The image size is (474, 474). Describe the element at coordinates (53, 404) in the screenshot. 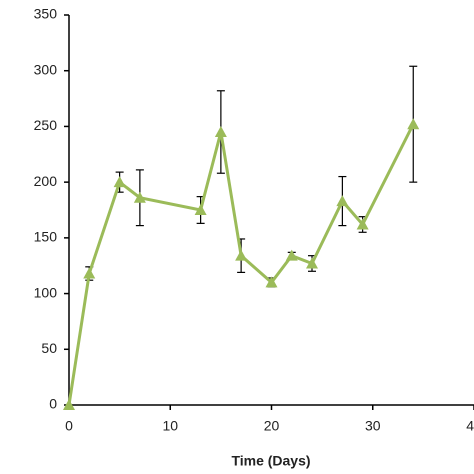

I see `y-tick-label: 0` at that location.